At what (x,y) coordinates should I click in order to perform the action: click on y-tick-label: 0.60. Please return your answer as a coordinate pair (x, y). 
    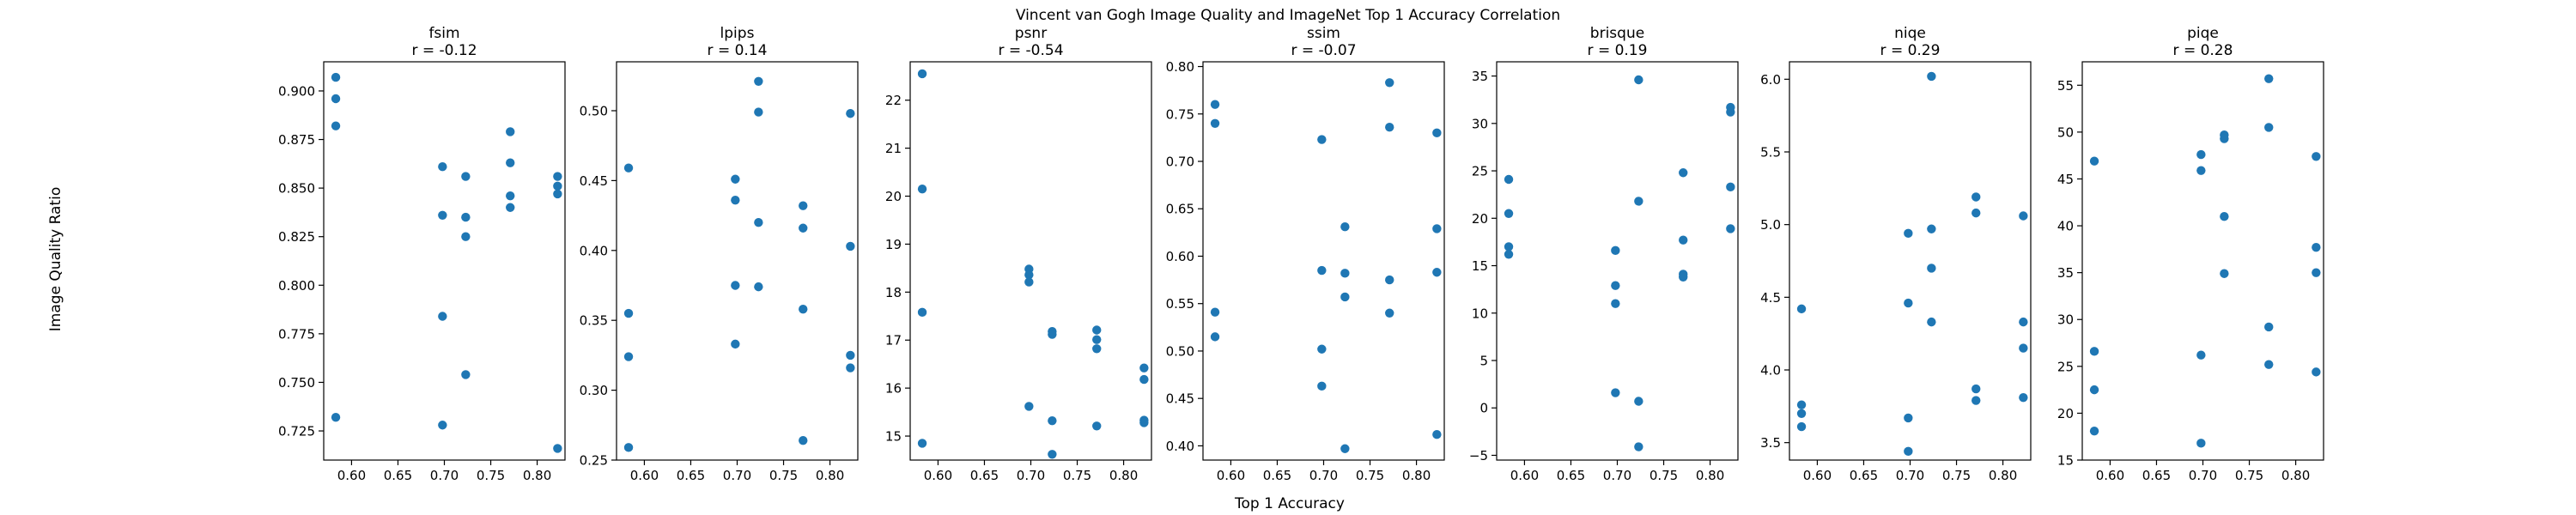
    Looking at the image, I should click on (1180, 256).